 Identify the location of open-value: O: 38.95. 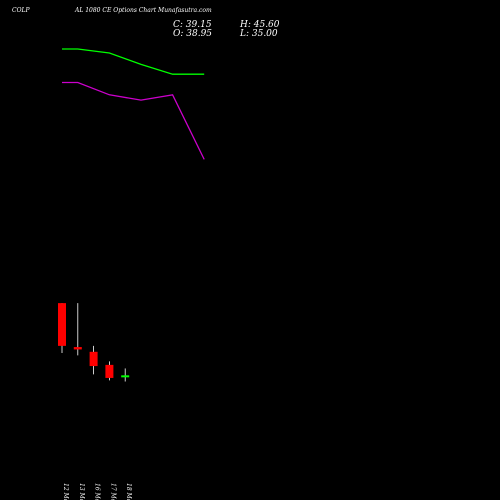
(193, 34).